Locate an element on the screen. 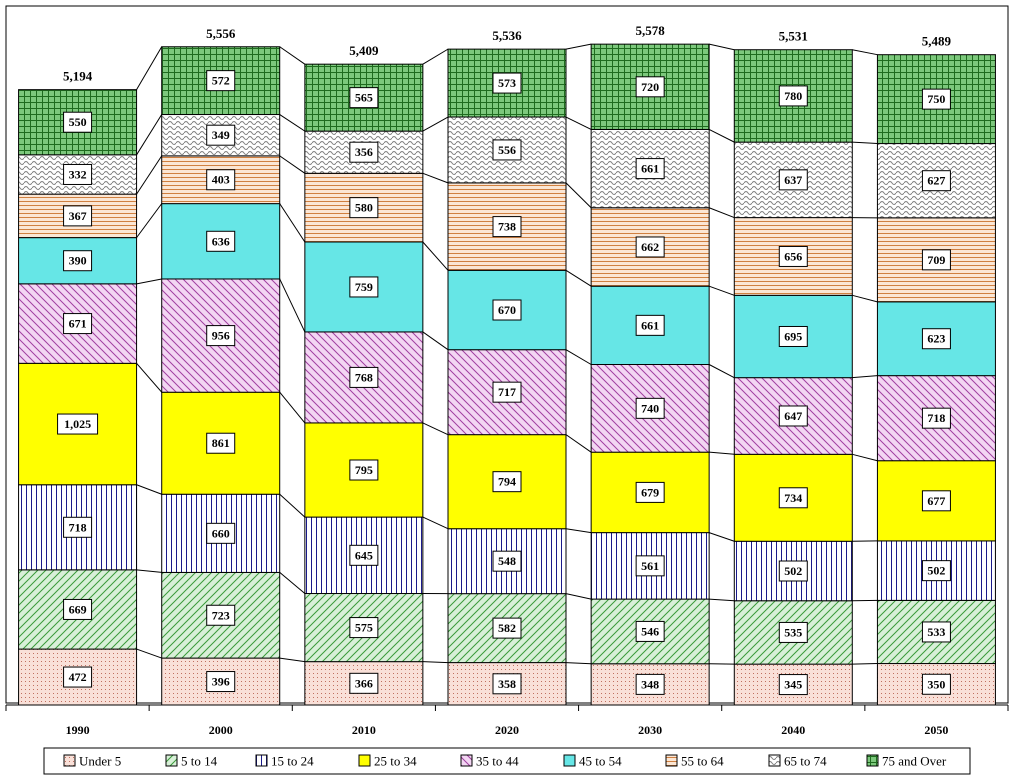  x-tick-label-2020: 2020 is located at coordinates (507, 730).